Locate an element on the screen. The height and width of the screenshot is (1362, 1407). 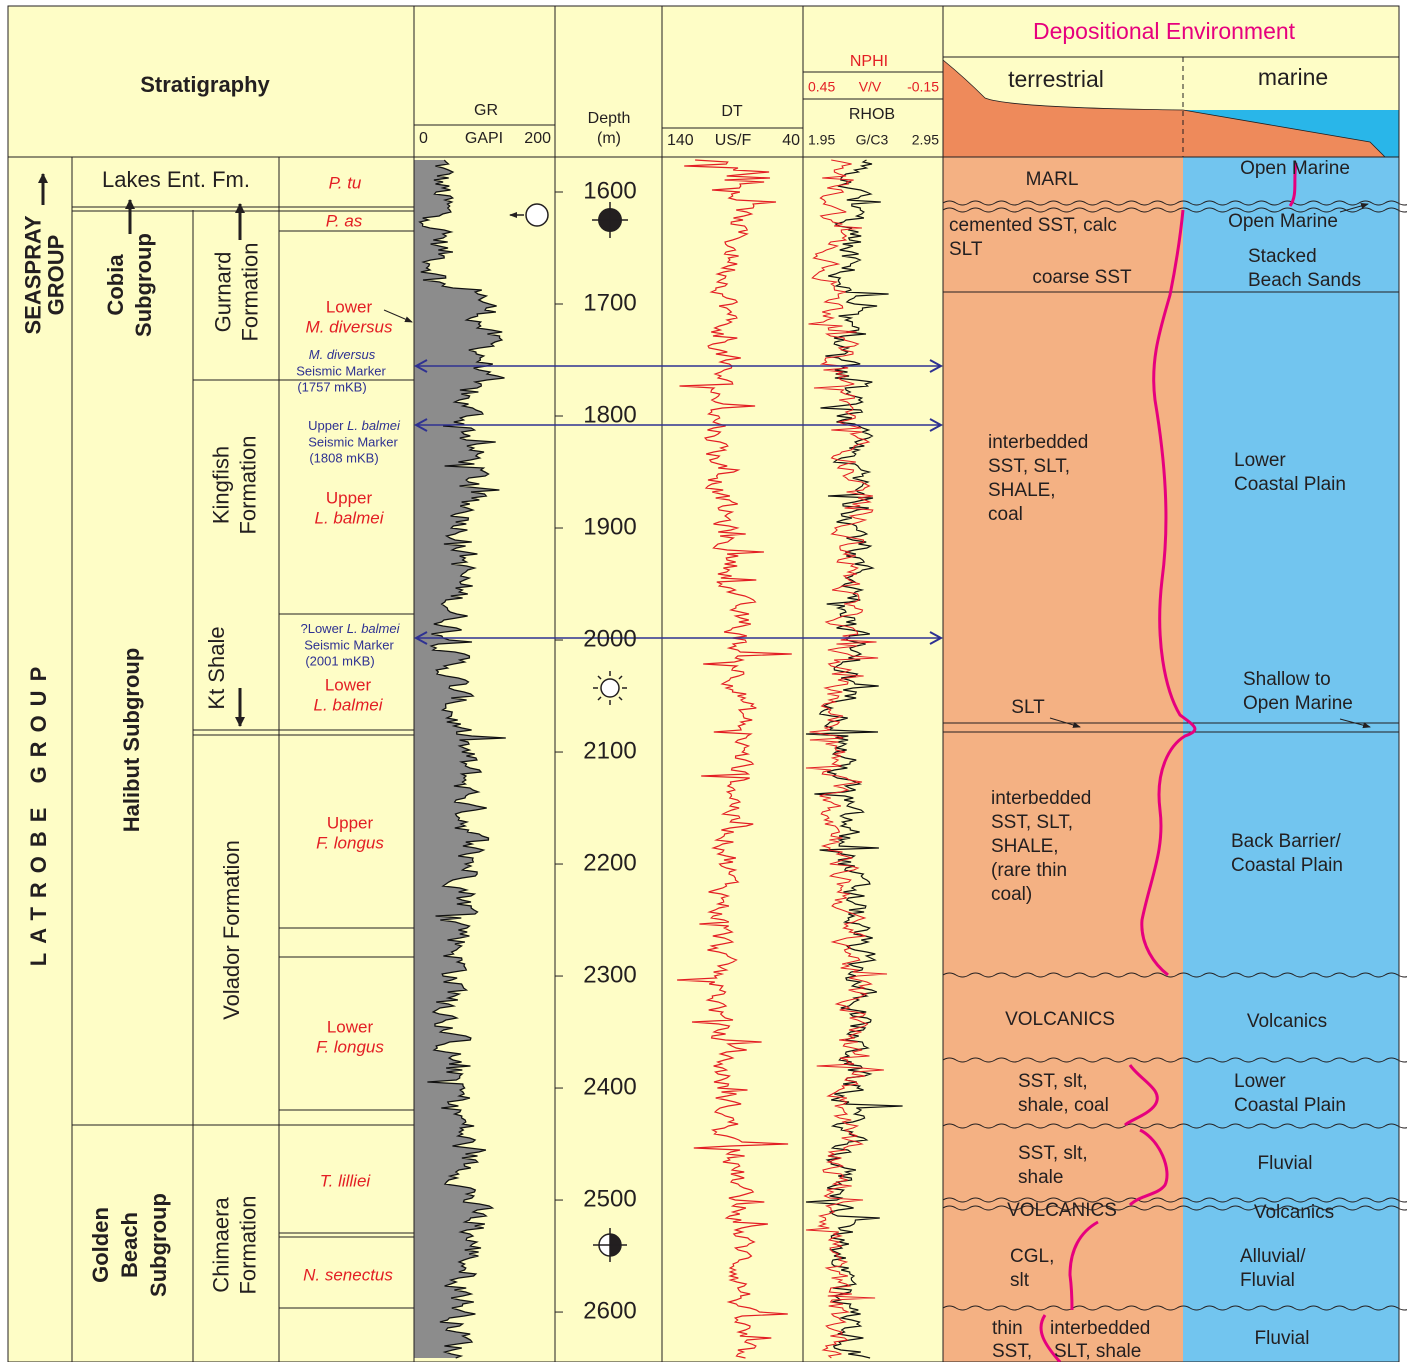
gr-unit: GAPI is located at coordinates (484, 138).